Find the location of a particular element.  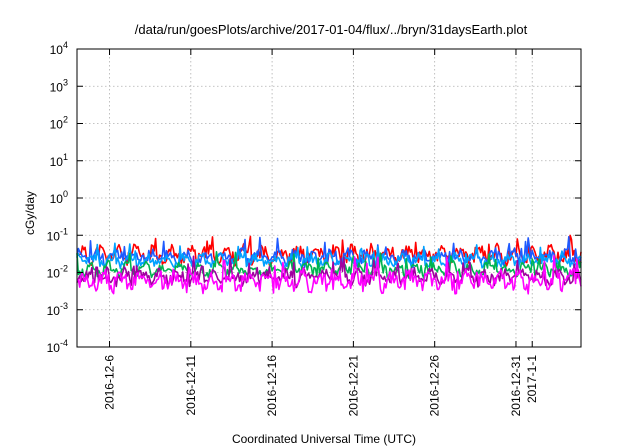

y-tick-label: 10⁰ is located at coordinates (59, 197).